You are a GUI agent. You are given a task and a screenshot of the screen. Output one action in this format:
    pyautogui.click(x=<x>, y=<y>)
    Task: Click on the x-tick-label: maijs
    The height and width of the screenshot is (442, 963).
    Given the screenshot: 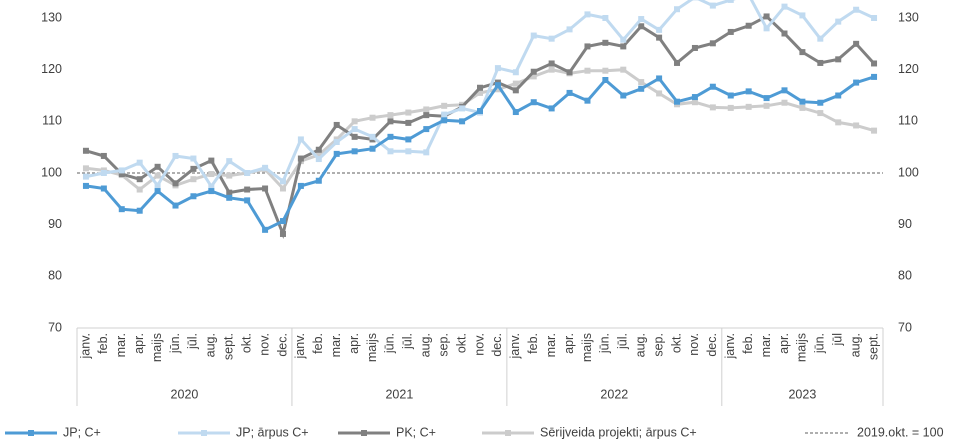 What is the action you would take?
    pyautogui.click(x=587, y=347)
    